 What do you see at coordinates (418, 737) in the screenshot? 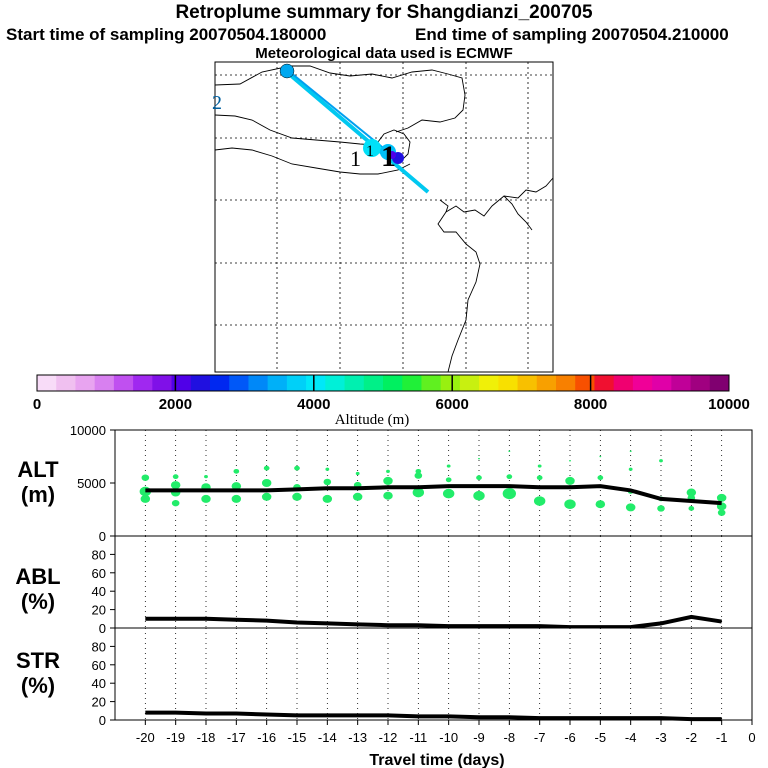
I see `xtick-label: -11` at bounding box center [418, 737].